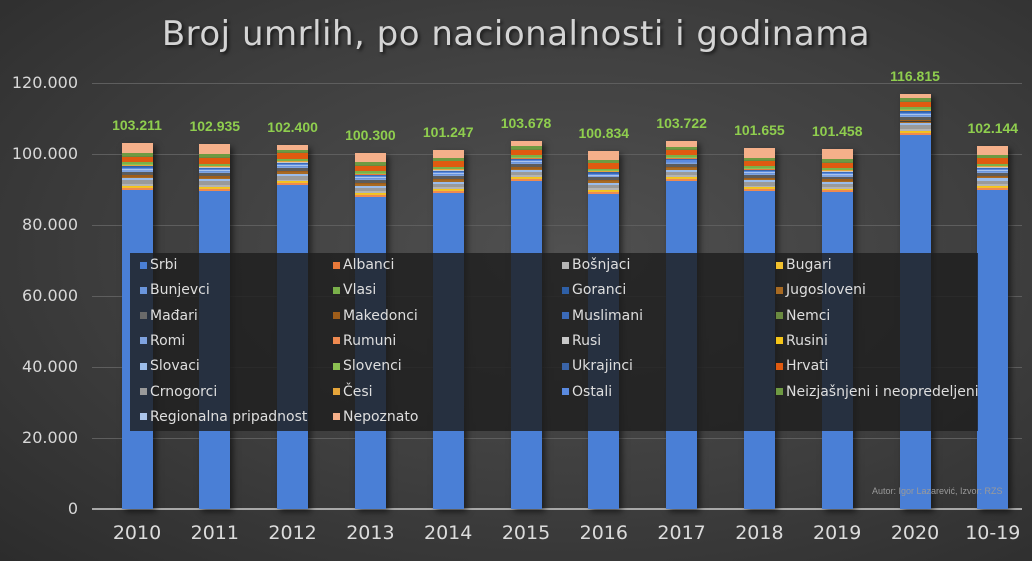 Image resolution: width=1032 pixels, height=561 pixels. Describe the element at coordinates (587, 392) in the screenshot. I see `legend-item: Ostali` at that location.